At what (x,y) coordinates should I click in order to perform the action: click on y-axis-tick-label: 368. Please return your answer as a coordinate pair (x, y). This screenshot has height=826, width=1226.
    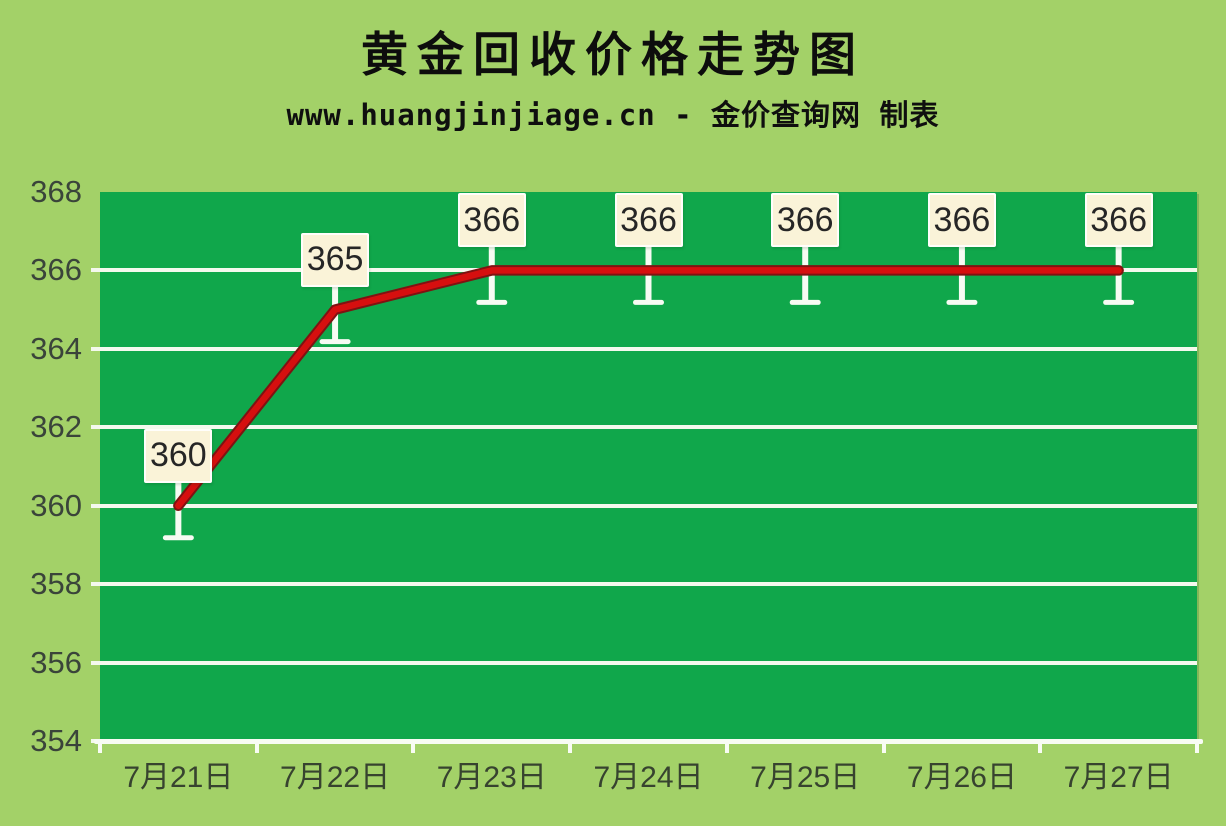
    Looking at the image, I should click on (56, 191).